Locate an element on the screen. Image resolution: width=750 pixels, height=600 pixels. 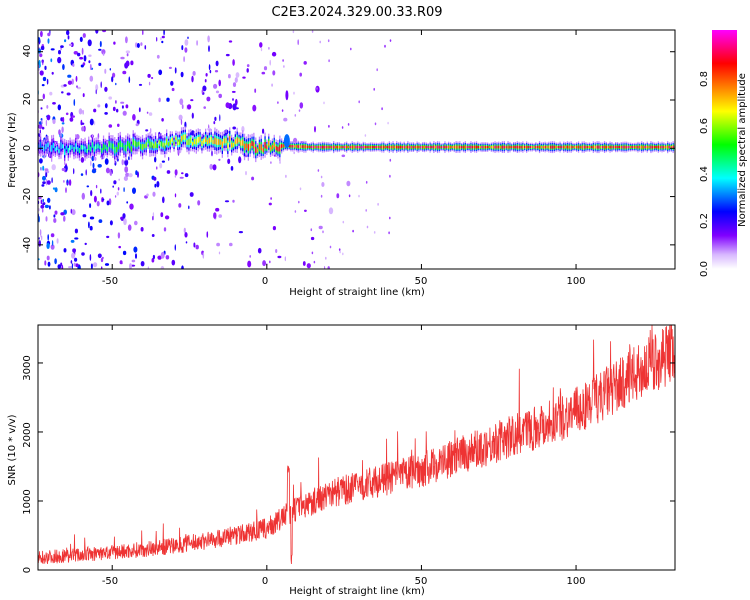
colorbar-tick: 0.6 is located at coordinates (704, 126).